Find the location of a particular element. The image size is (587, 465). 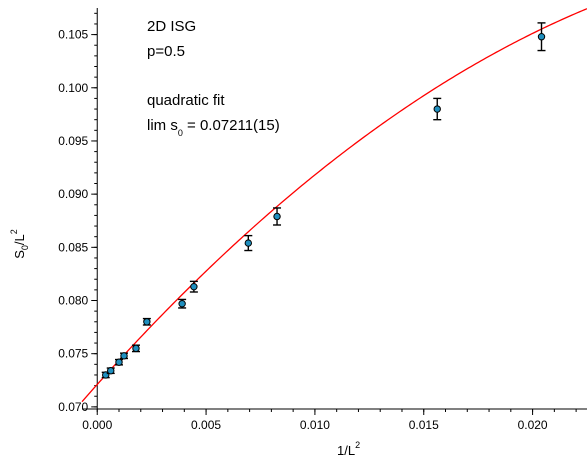

y-axis-label-main: S is located at coordinates (19, 254).